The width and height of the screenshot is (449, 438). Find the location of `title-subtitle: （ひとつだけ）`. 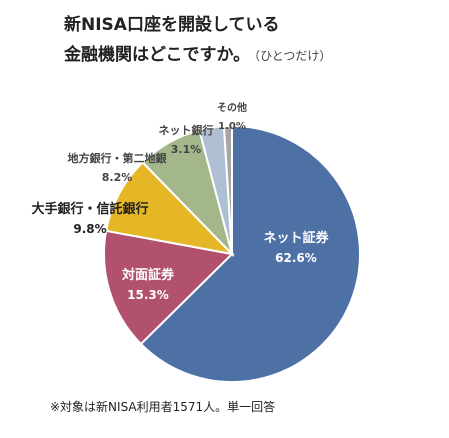

title-subtitle: （ひとつだけ） is located at coordinates (293, 56).